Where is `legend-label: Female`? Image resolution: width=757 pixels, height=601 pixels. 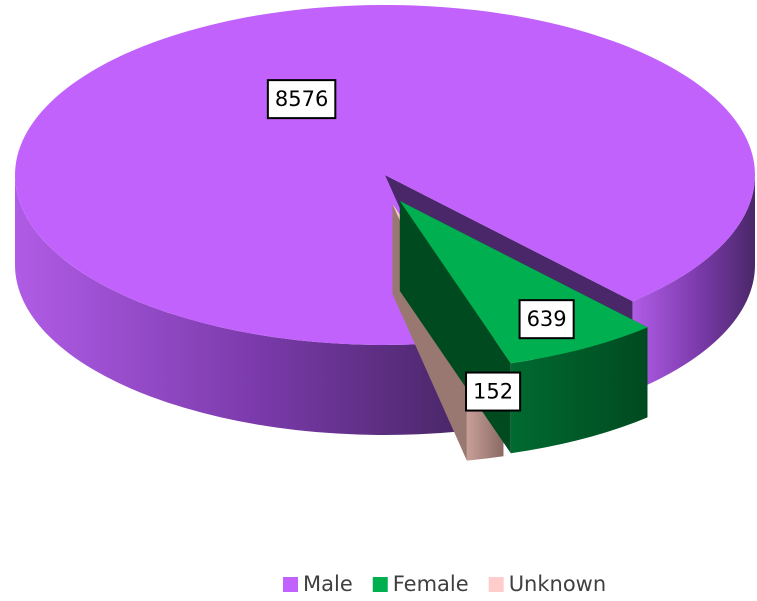
legend-label: Female is located at coordinates (431, 584).